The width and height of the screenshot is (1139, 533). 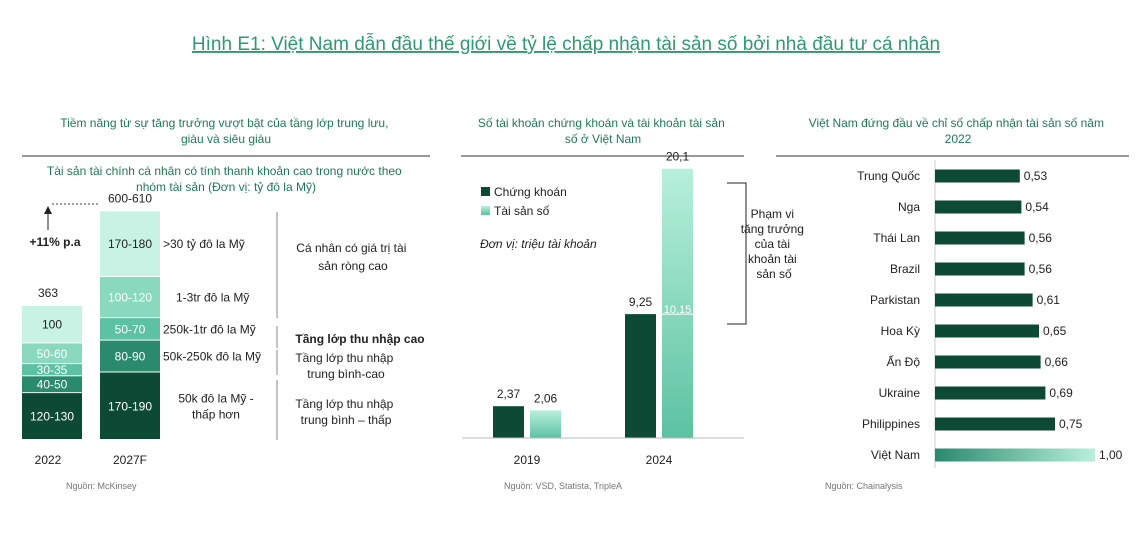 What do you see at coordinates (130, 460) in the screenshot?
I see `category-label: 2027F` at bounding box center [130, 460].